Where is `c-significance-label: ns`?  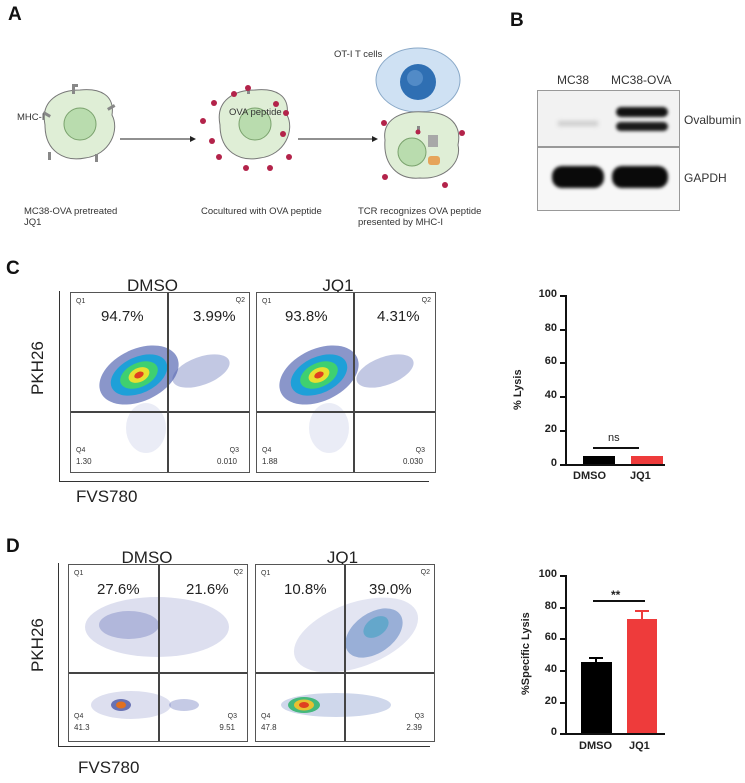 c-significance-label: ns is located at coordinates (614, 438).